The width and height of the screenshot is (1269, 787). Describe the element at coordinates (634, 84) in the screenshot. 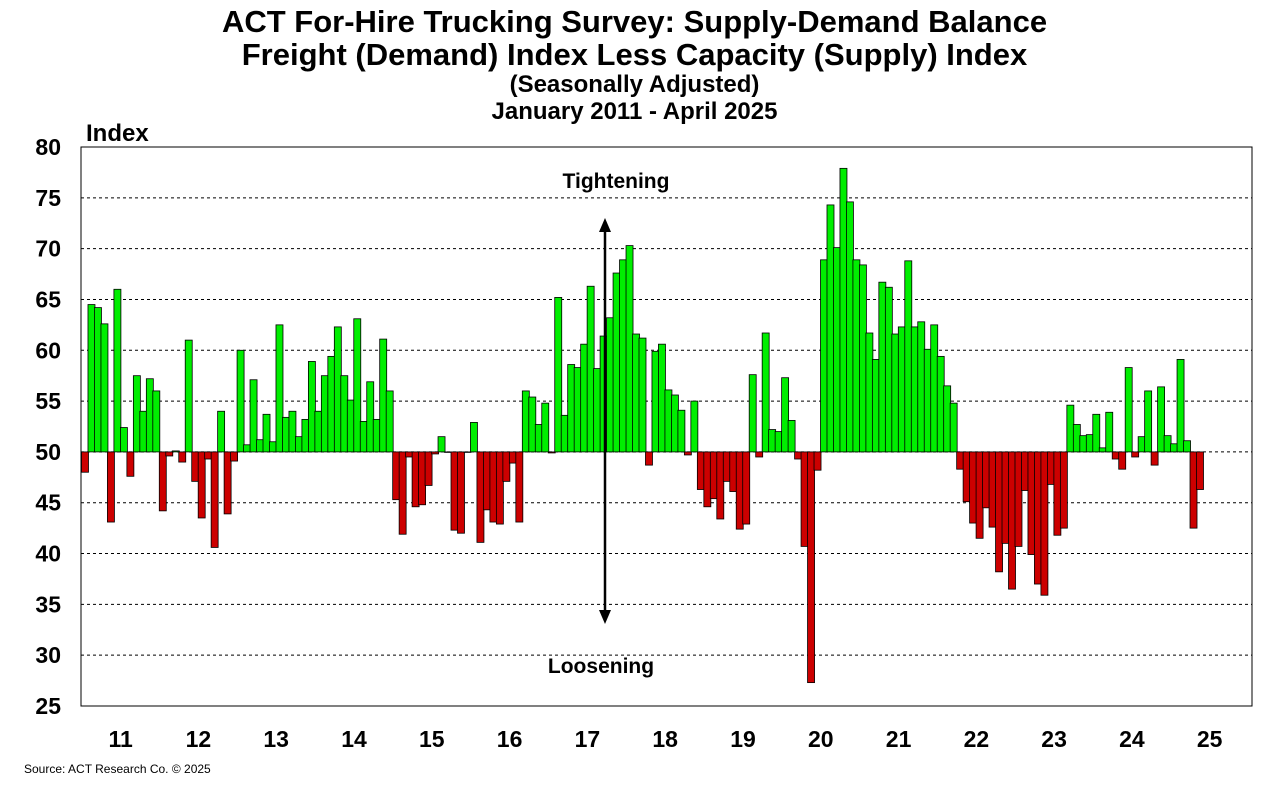

I see `chart-adjustment-note: (Seasonally Adjusted)` at that location.